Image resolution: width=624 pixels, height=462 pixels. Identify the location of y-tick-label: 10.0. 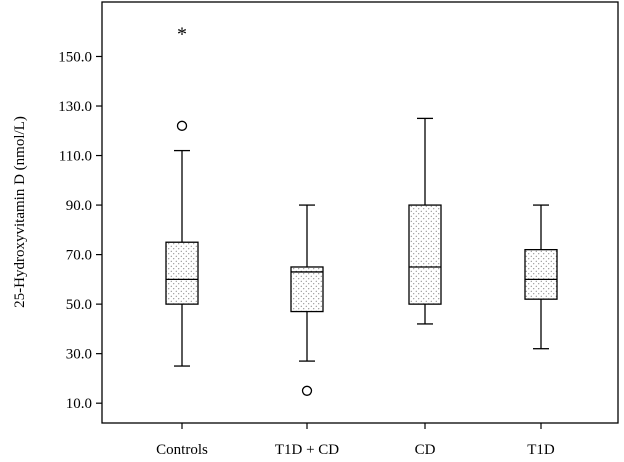
(79, 404).